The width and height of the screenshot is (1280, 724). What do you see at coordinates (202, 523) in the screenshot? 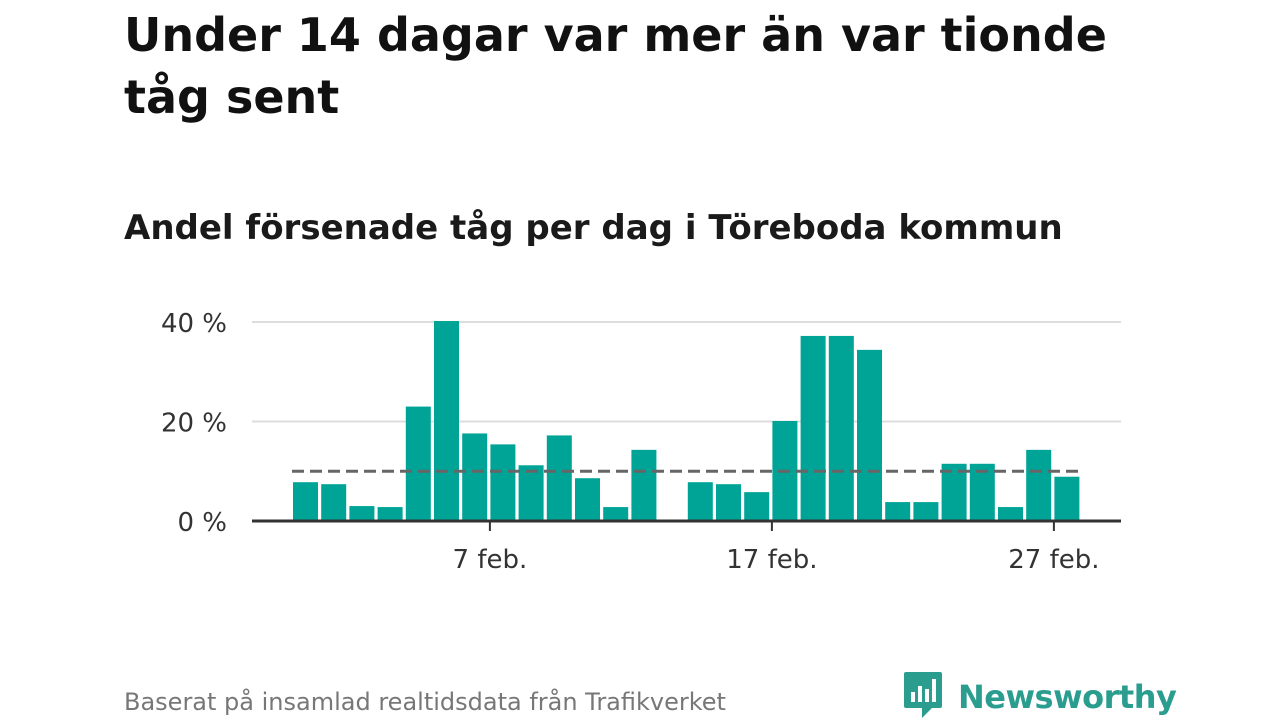
I see `y-tick-label: 0 %` at bounding box center [202, 523].